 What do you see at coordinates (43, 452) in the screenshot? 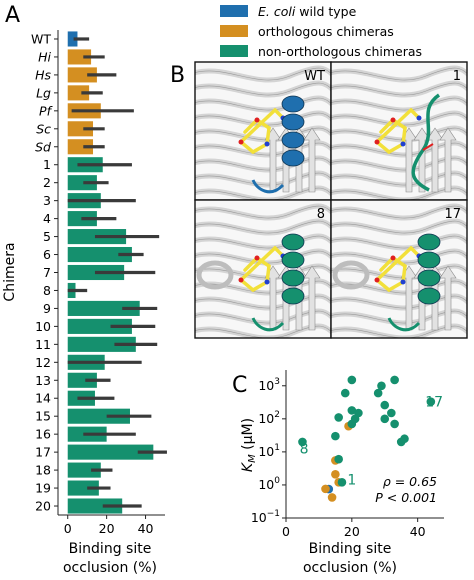
I see `bar-chart-tick-label: 17` at bounding box center [43, 452].